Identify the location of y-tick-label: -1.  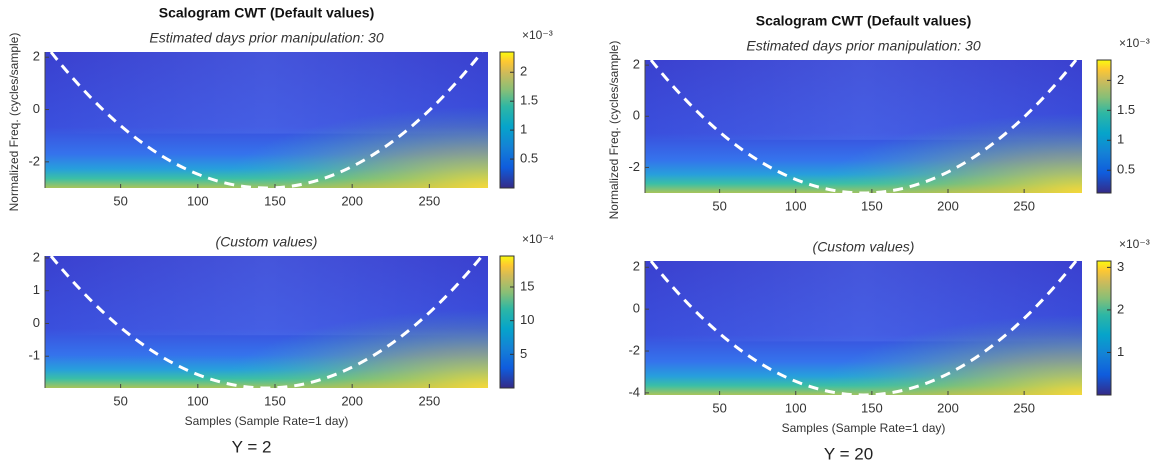
(34, 355).